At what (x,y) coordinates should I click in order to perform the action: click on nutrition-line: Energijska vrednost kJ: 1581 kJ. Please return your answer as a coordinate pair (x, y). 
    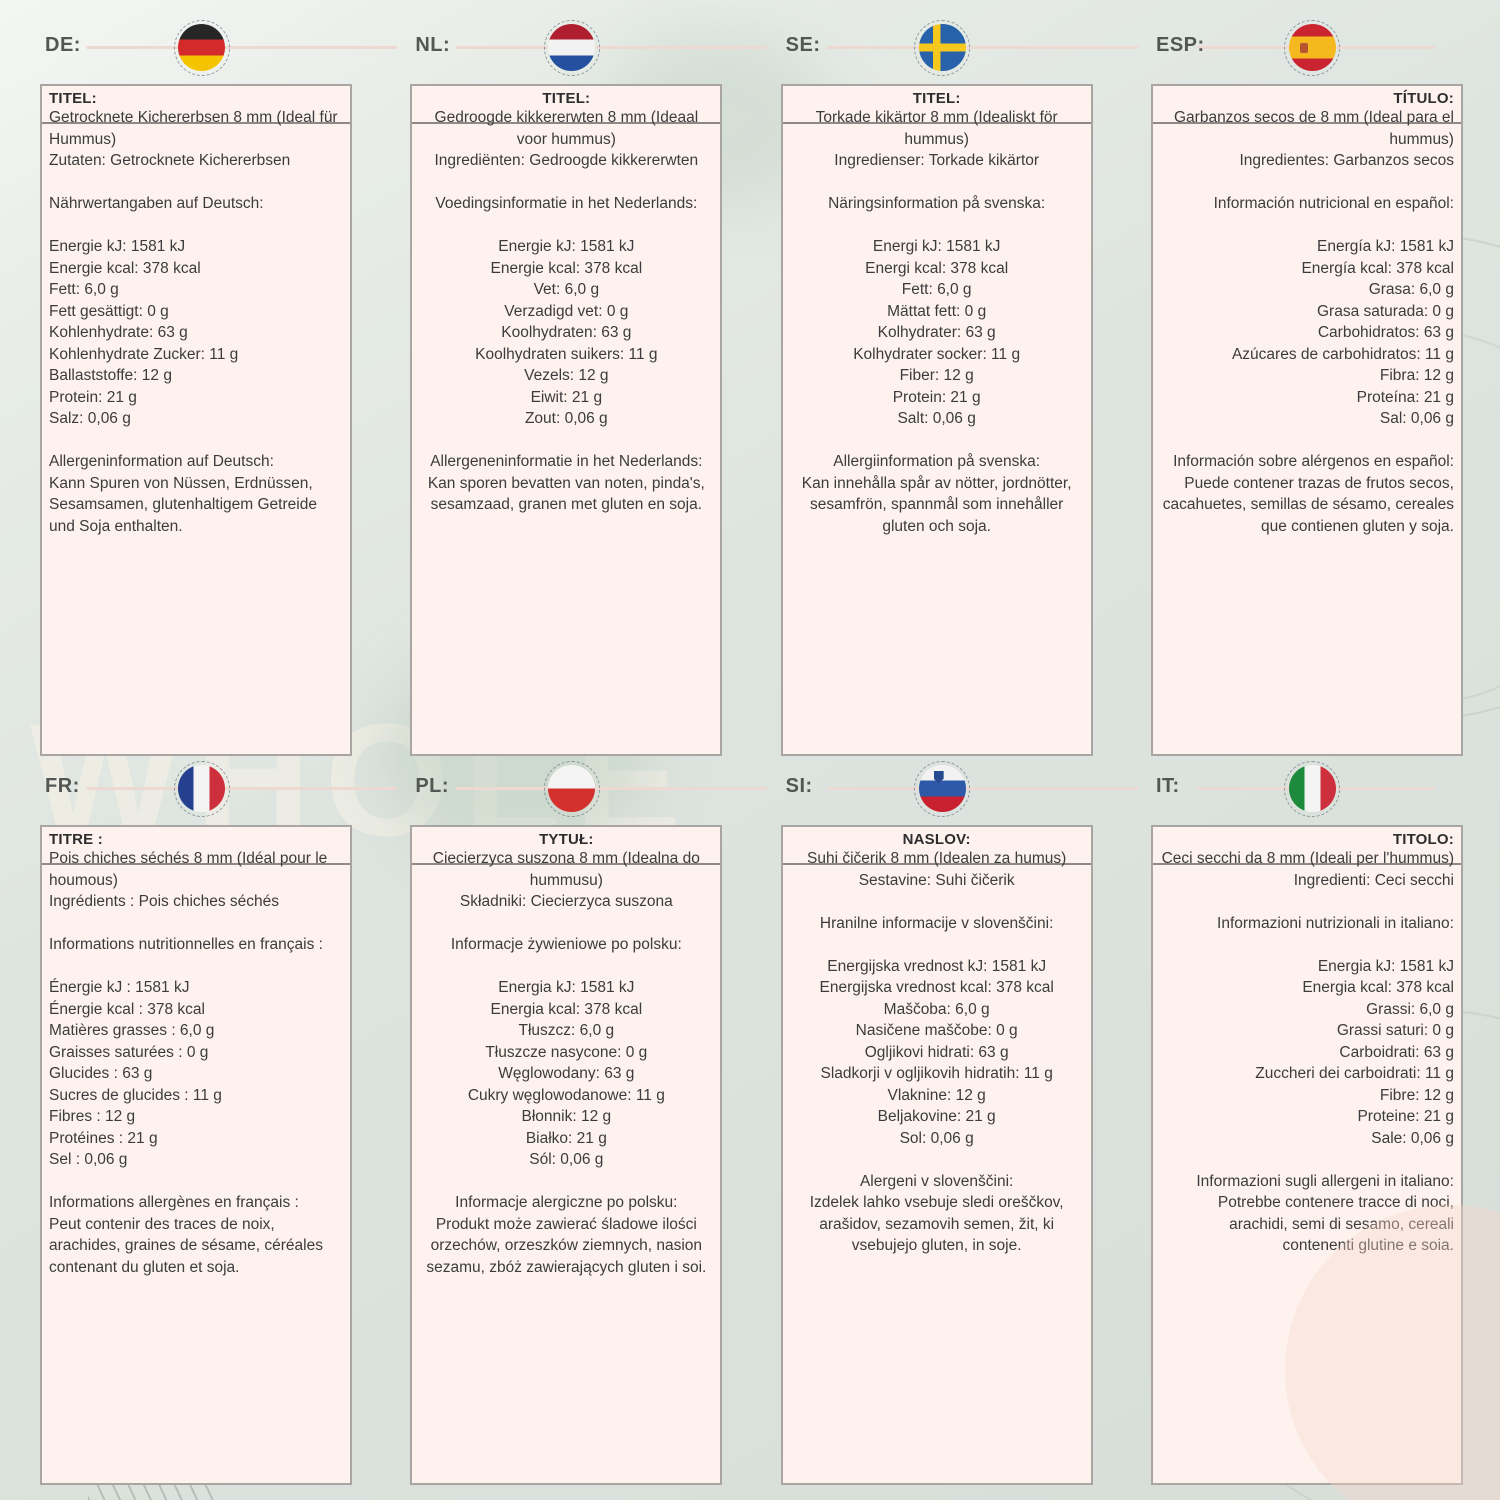
    Looking at the image, I should click on (937, 966).